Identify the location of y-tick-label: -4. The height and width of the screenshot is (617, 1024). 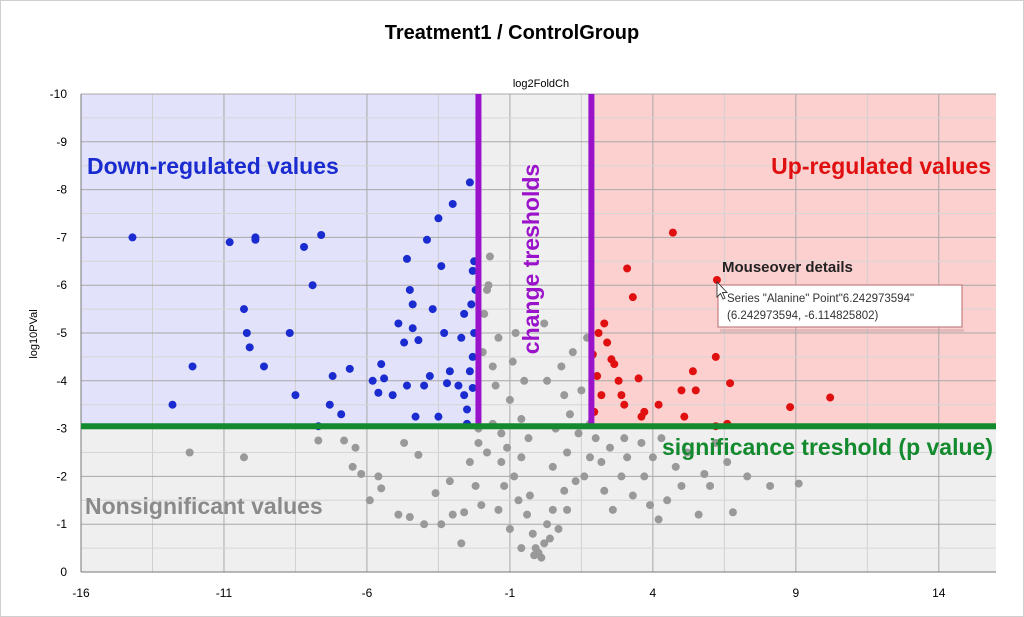
(61, 381).